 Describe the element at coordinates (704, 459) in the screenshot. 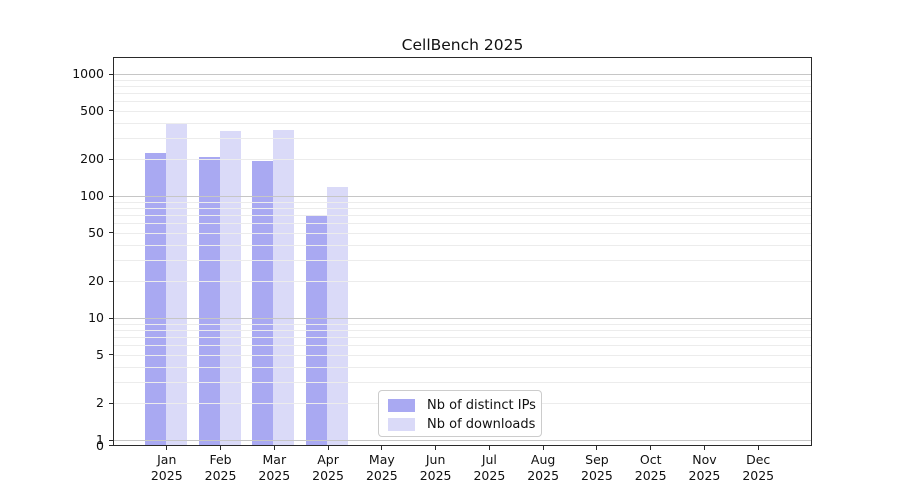

I see `x-tick-month: Nov` at that location.